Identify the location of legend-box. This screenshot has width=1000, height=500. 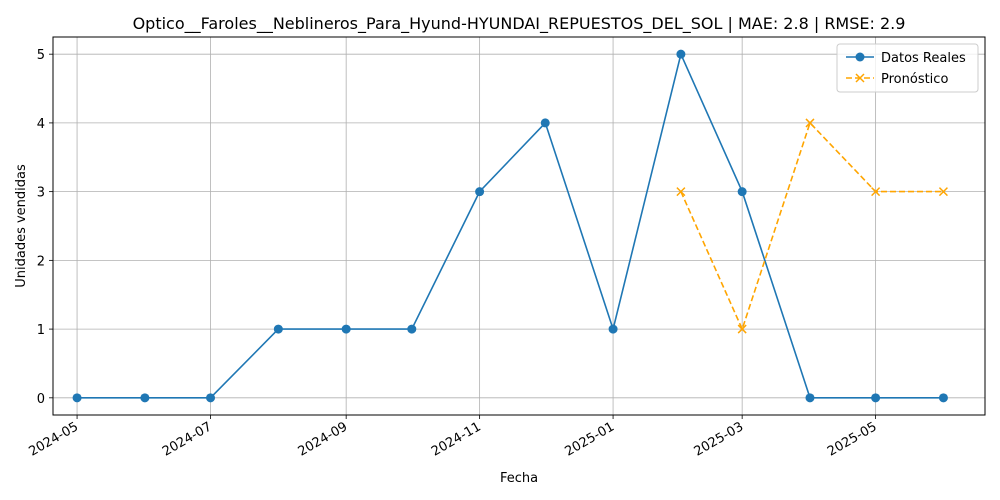
(907, 68).